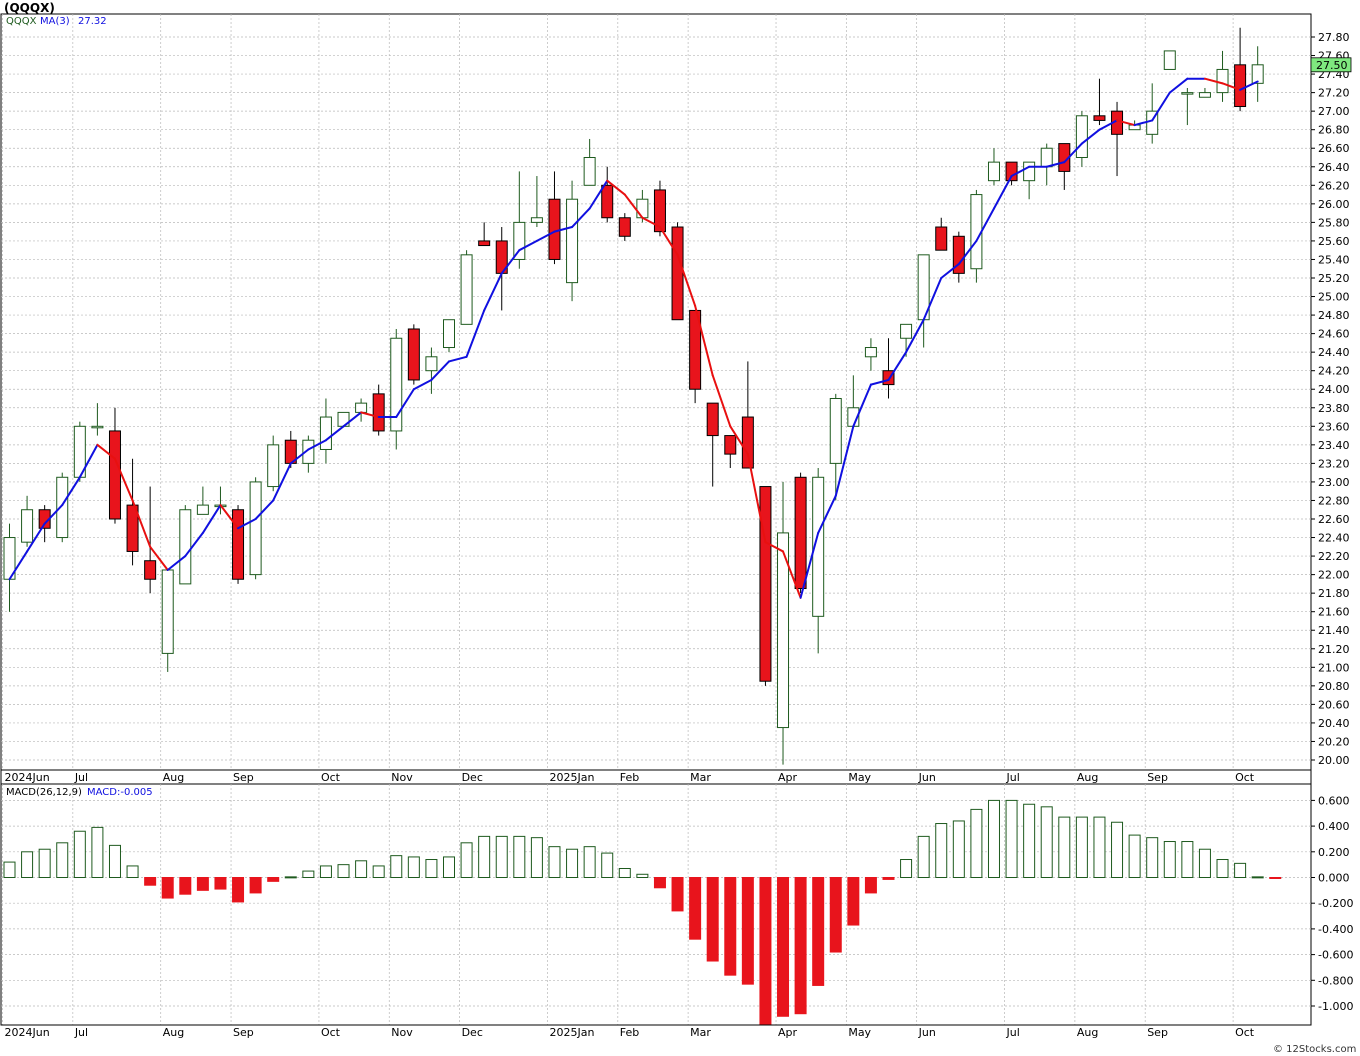 This screenshot has width=1360, height=1056. Describe the element at coordinates (1335, 1006) in the screenshot. I see `macd-y-tick-label: -1.000` at that location.